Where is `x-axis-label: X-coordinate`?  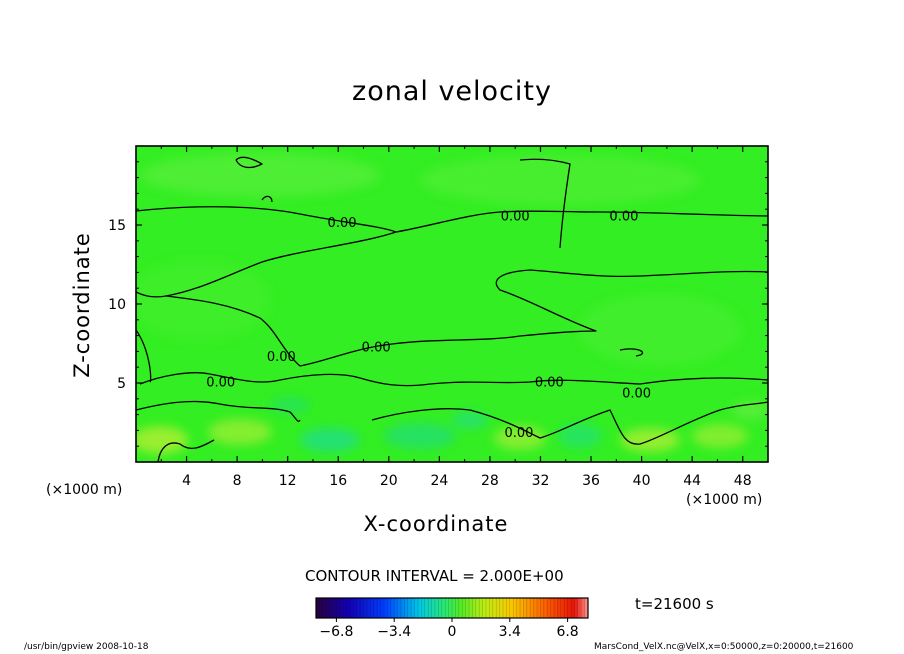 x-axis-label: X-coordinate is located at coordinates (436, 524).